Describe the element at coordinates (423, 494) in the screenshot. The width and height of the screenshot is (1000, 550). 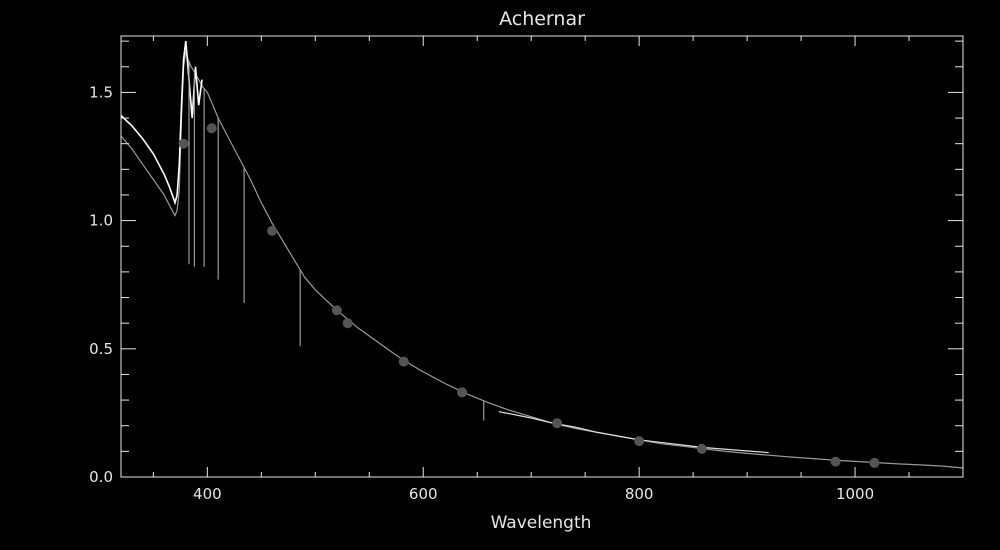
I see `x-tick-label: 600` at that location.